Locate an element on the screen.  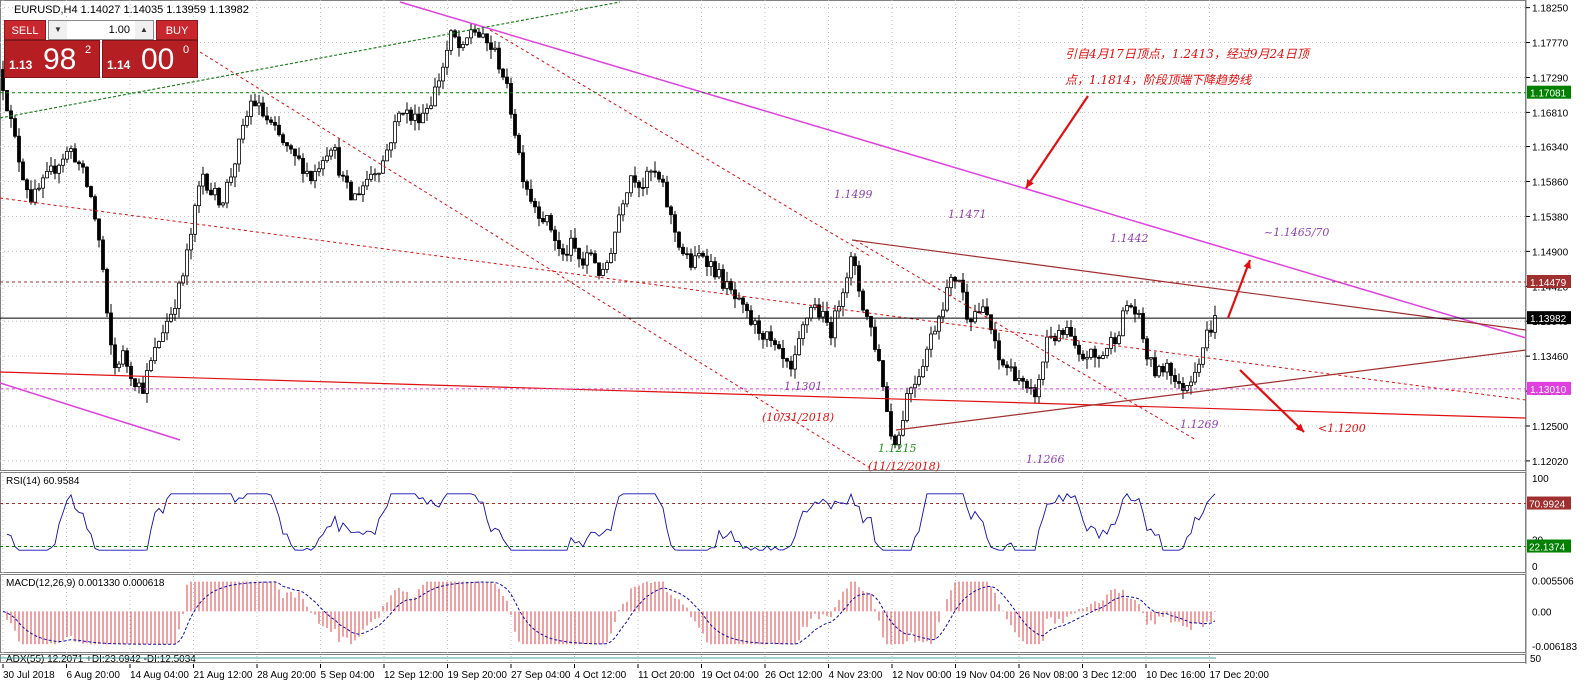
chevron-up-icon: ▲ is located at coordinates (144, 30).